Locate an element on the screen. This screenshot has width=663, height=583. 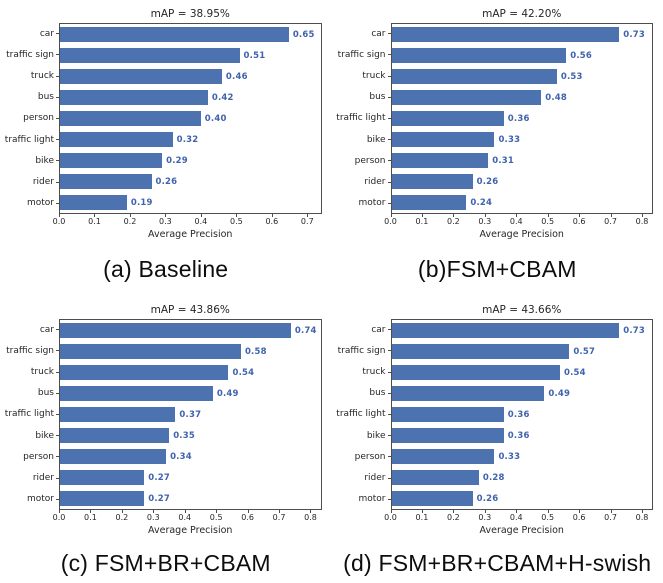
y-tick-label: bike is located at coordinates (29, 160).